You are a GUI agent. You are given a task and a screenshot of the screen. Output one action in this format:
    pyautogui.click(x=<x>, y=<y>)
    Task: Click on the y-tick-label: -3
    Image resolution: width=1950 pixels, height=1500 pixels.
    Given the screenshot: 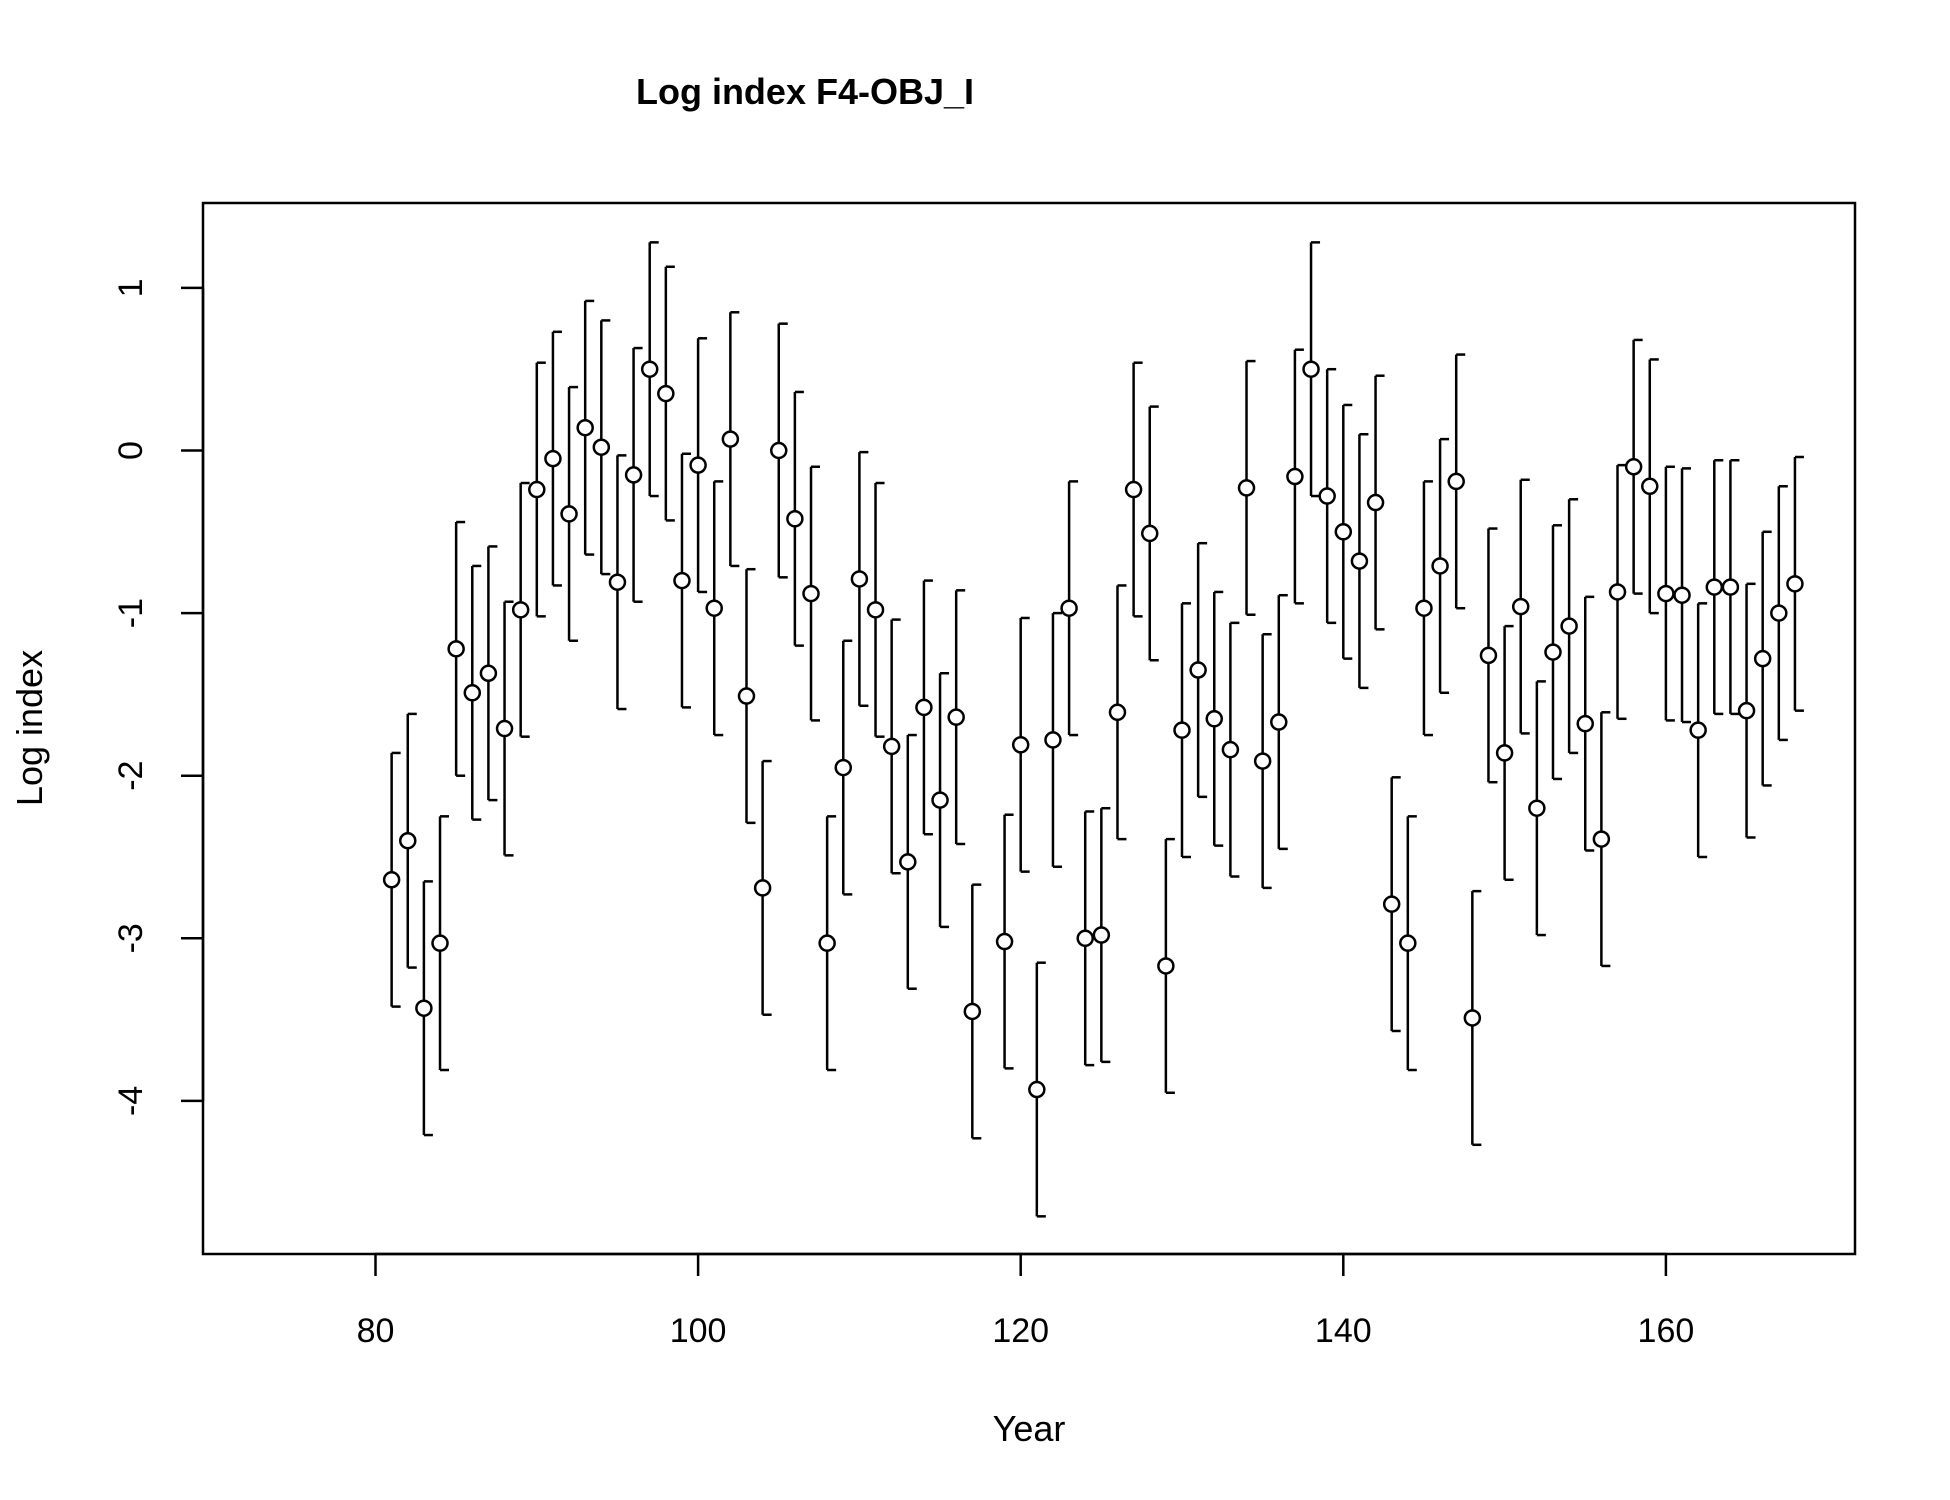 What is the action you would take?
    pyautogui.click(x=131, y=938)
    